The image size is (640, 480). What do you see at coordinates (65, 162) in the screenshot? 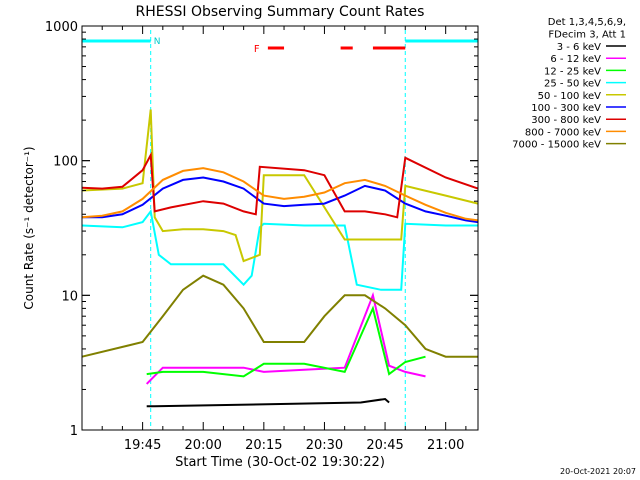
I see `y-tick-label: 100` at bounding box center [65, 162].